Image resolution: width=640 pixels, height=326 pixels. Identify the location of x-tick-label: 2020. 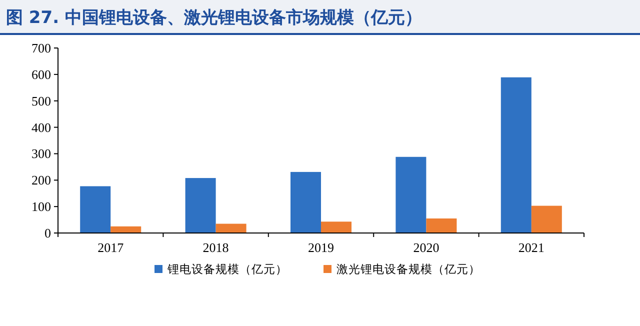
(426, 247).